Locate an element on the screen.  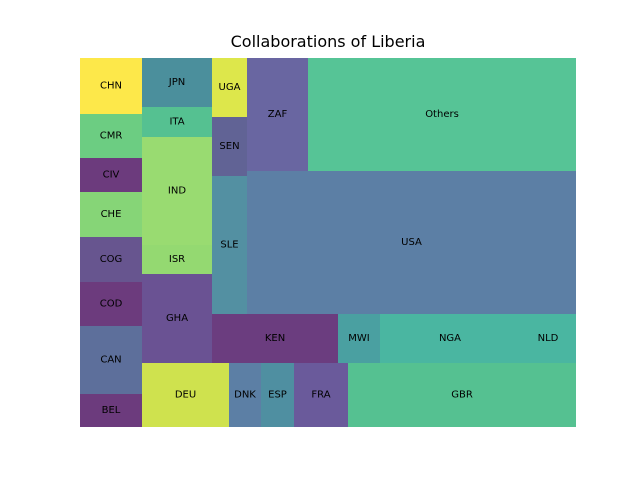
treemap-cell-sen is located at coordinates (229, 146).